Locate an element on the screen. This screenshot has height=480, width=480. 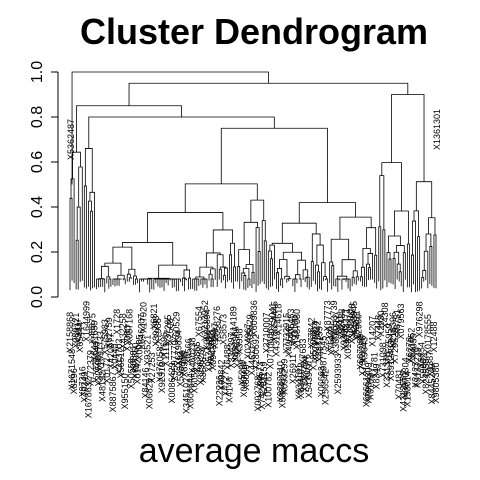
chart-title: Cluster Dendrogram is located at coordinates (254, 31).